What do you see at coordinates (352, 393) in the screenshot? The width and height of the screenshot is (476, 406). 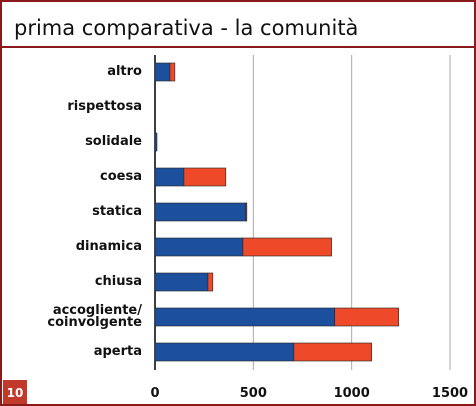 I see `x-tick-label: 1000` at bounding box center [352, 393].